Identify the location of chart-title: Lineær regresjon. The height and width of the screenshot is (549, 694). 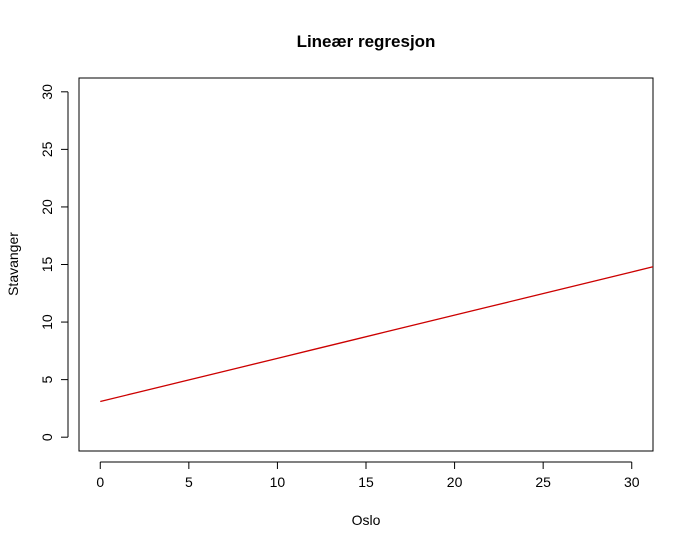
(366, 41).